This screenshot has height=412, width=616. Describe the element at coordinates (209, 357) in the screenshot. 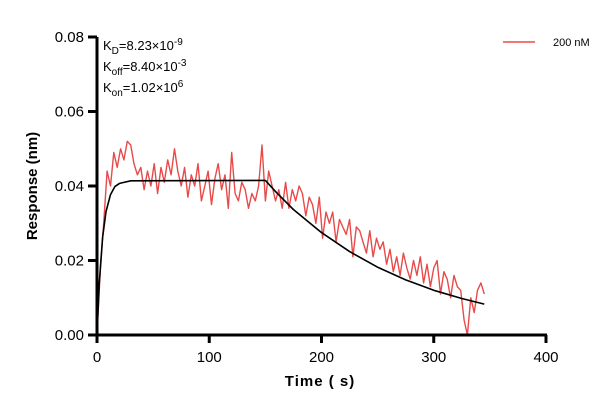

I see `x-tick-label: 100` at that location.